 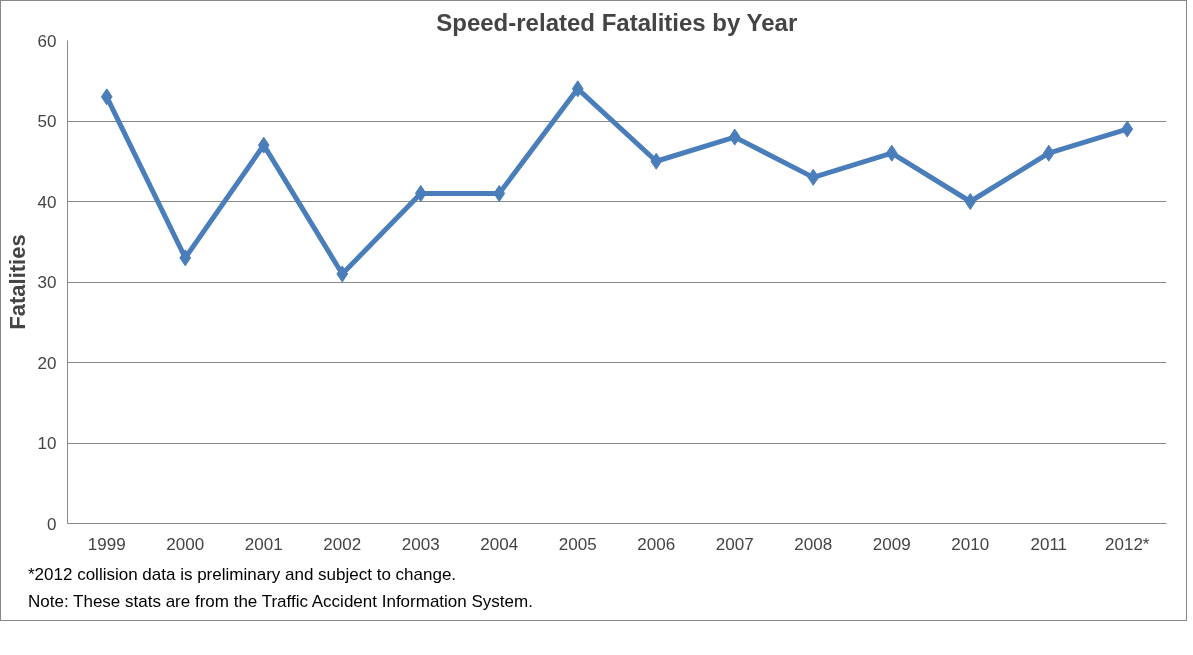 What do you see at coordinates (185, 544) in the screenshot?
I see `x-tick-label: 2000` at bounding box center [185, 544].